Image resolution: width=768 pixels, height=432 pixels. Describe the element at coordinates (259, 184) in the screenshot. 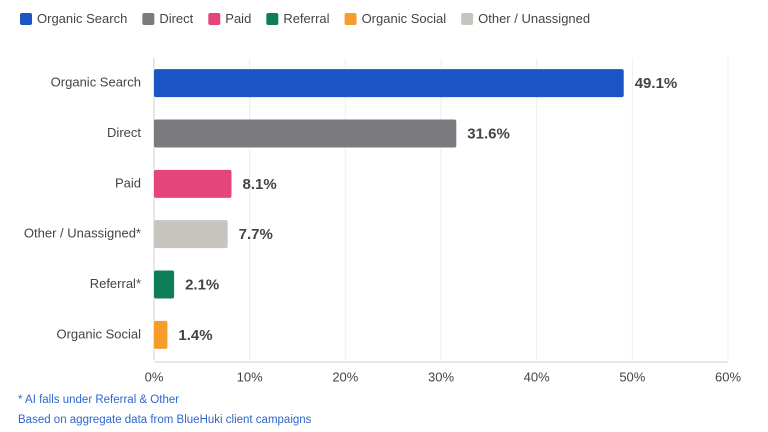

I see `value-label: 8.1%` at that location.